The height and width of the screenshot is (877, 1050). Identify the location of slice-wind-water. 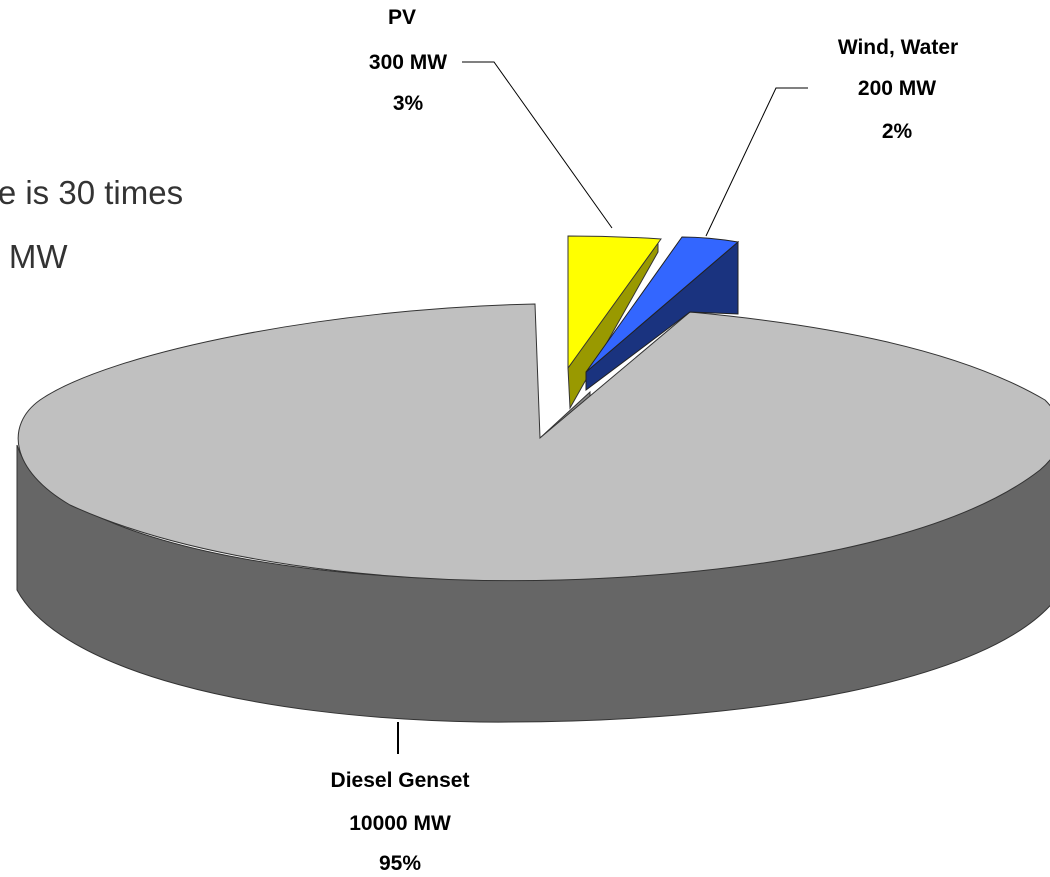
(662, 313).